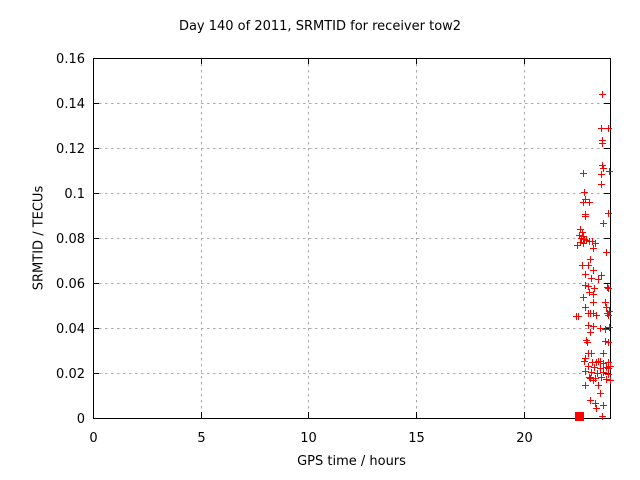 The image size is (640, 480). I want to click on x-tick-label: 5, so click(201, 438).